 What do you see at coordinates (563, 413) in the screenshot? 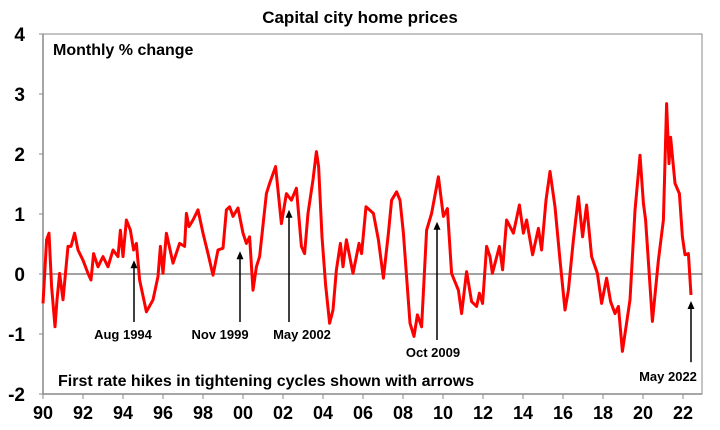
I see `x-tick-label: 16` at bounding box center [563, 413].